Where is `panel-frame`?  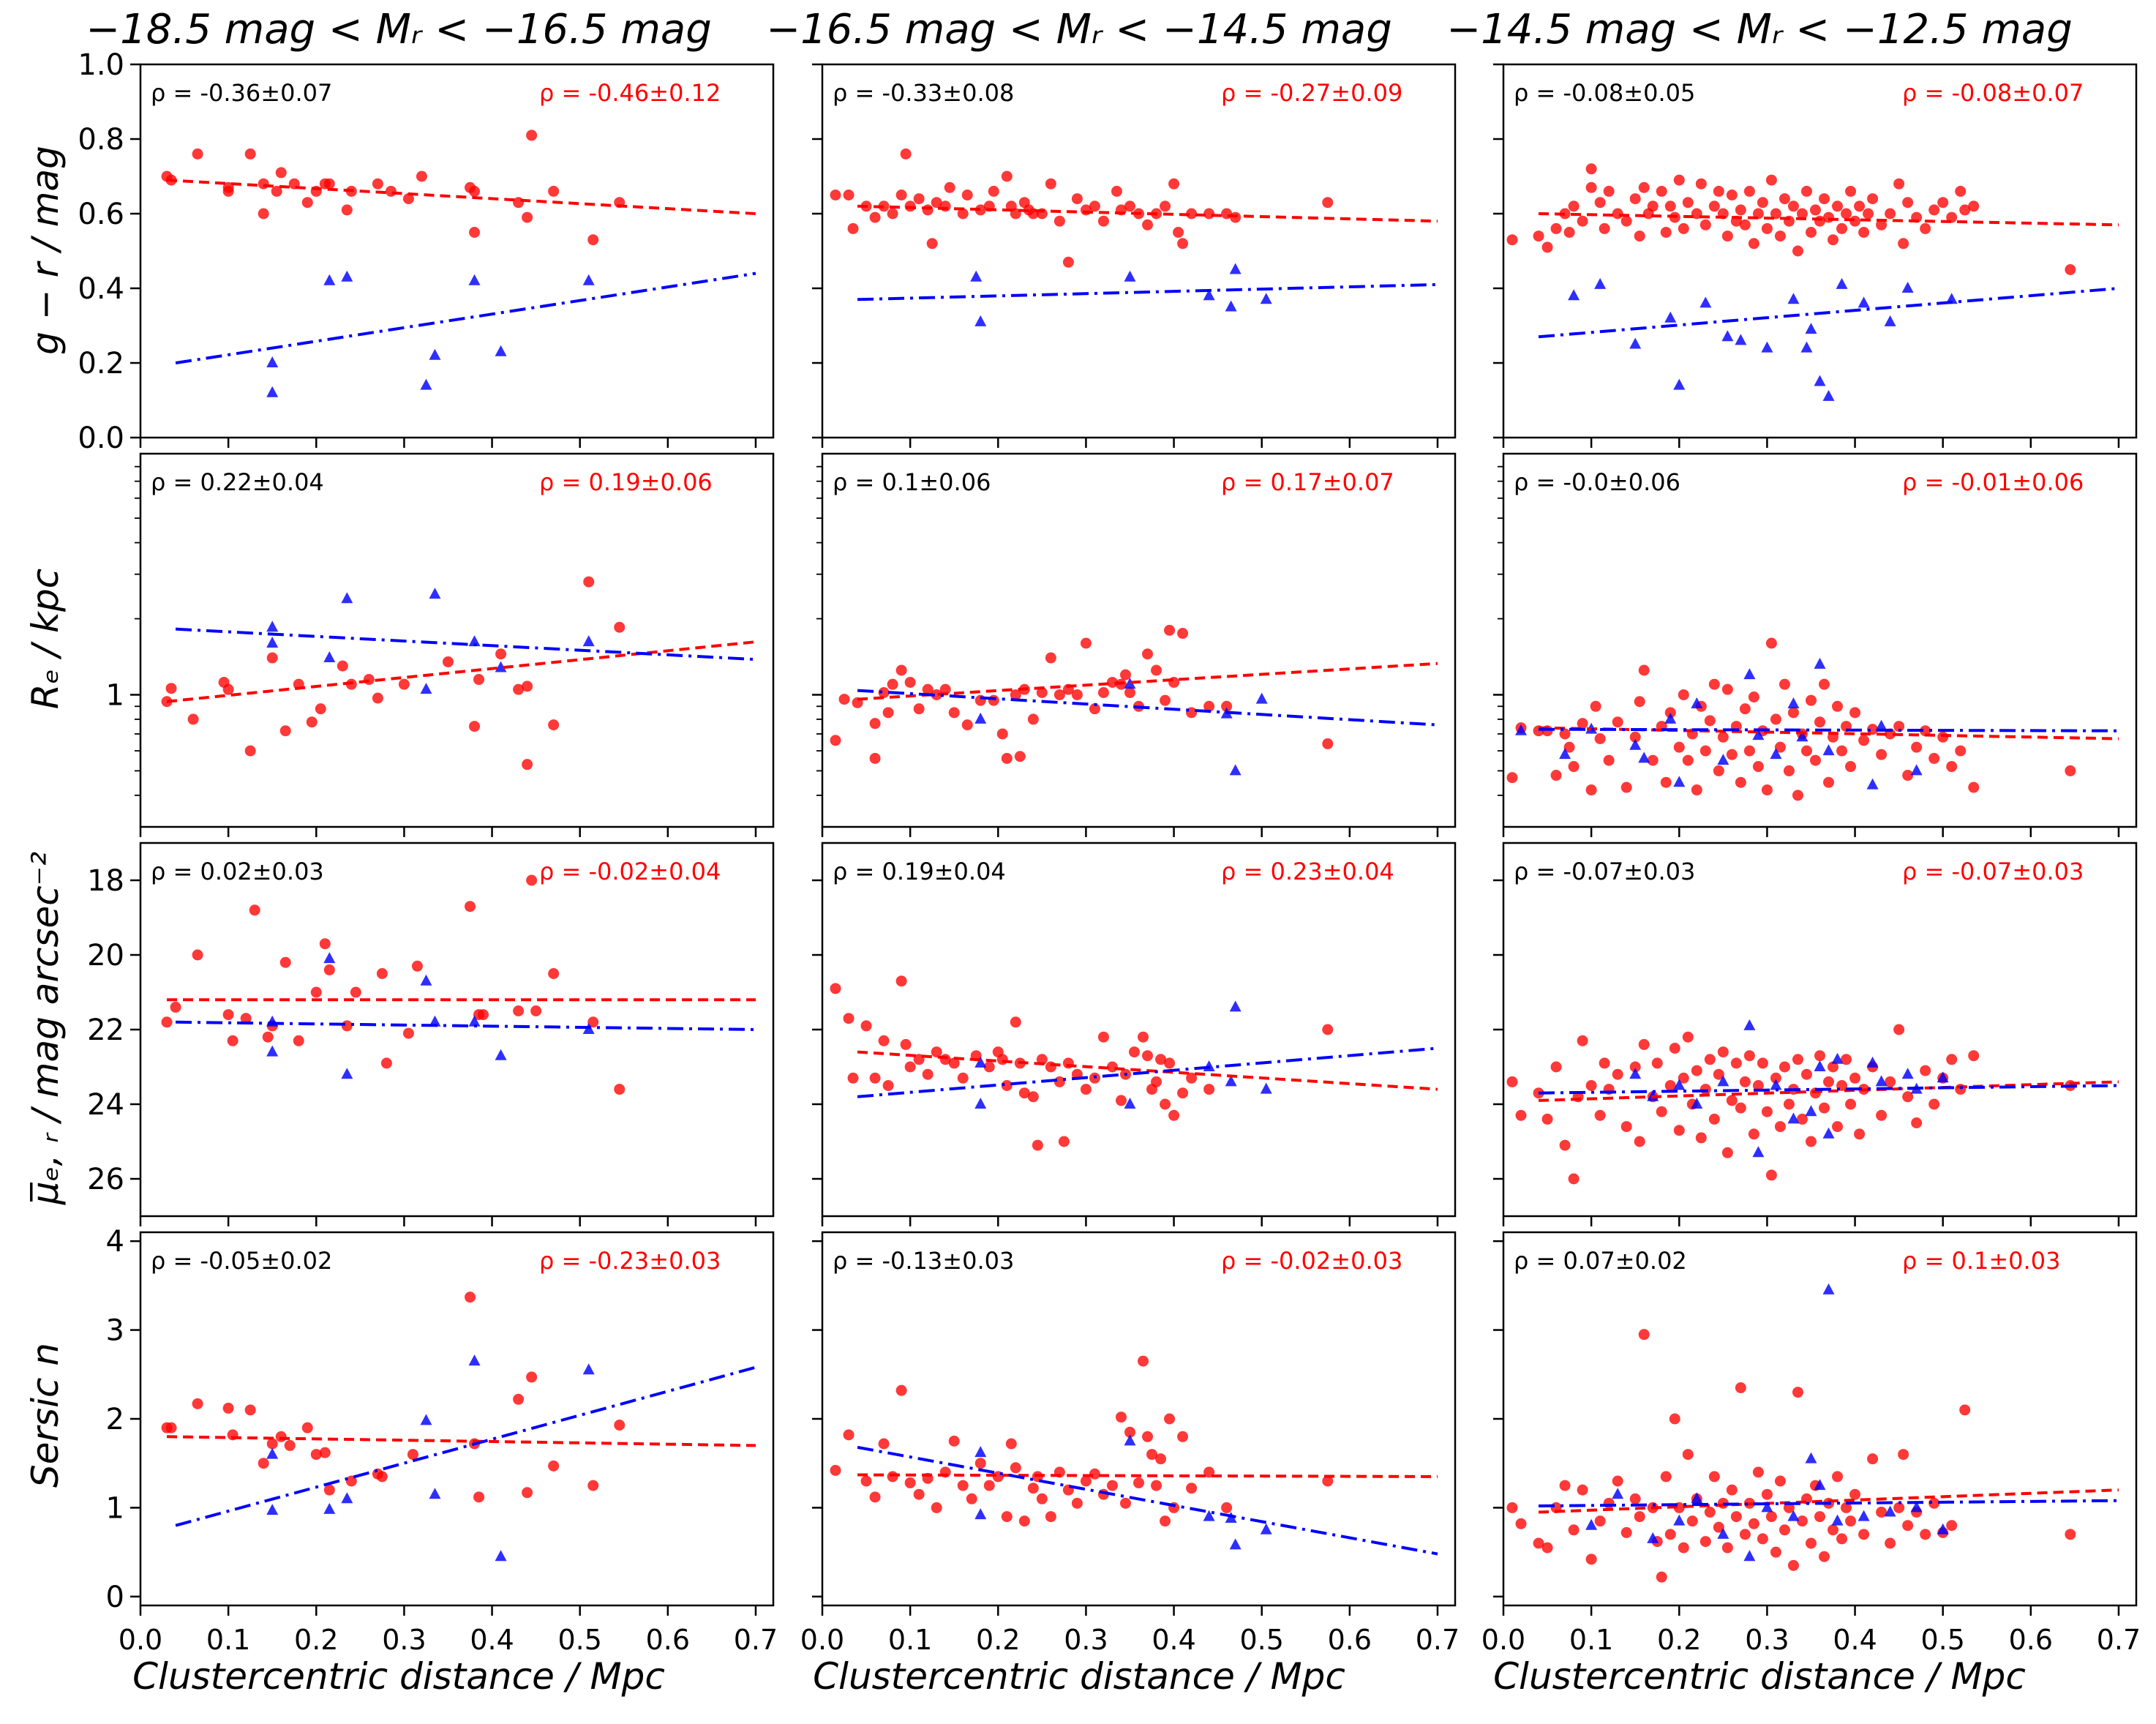
panel-frame is located at coordinates (1820, 1030).